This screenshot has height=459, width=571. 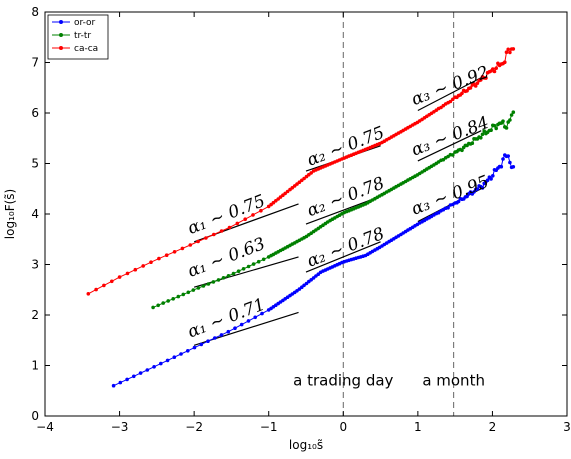 I want to click on x-tick-label: −1, so click(x=269, y=427).